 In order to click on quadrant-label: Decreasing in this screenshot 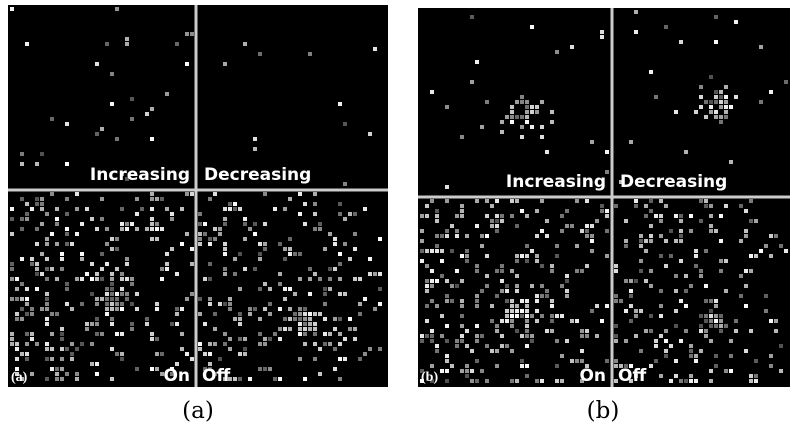, I will do `click(673, 182)`.